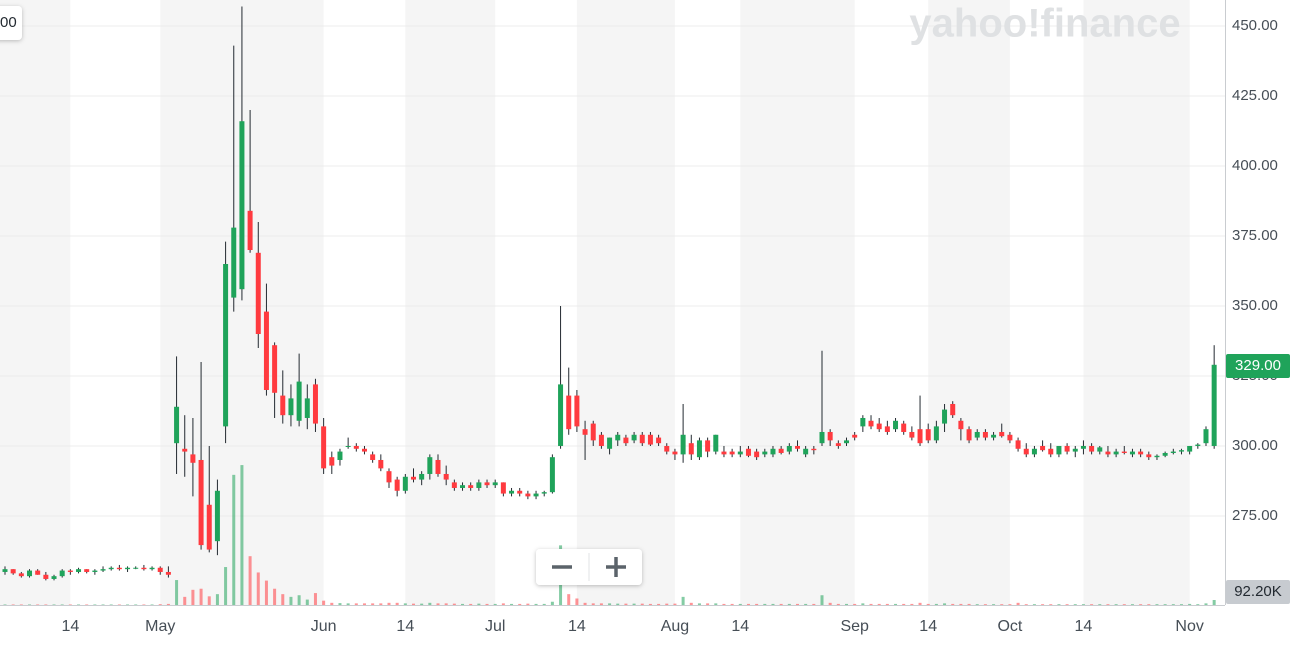 The height and width of the screenshot is (650, 1300). Describe the element at coordinates (1255, 515) in the screenshot. I see `y-tick-label: 275.00` at that location.